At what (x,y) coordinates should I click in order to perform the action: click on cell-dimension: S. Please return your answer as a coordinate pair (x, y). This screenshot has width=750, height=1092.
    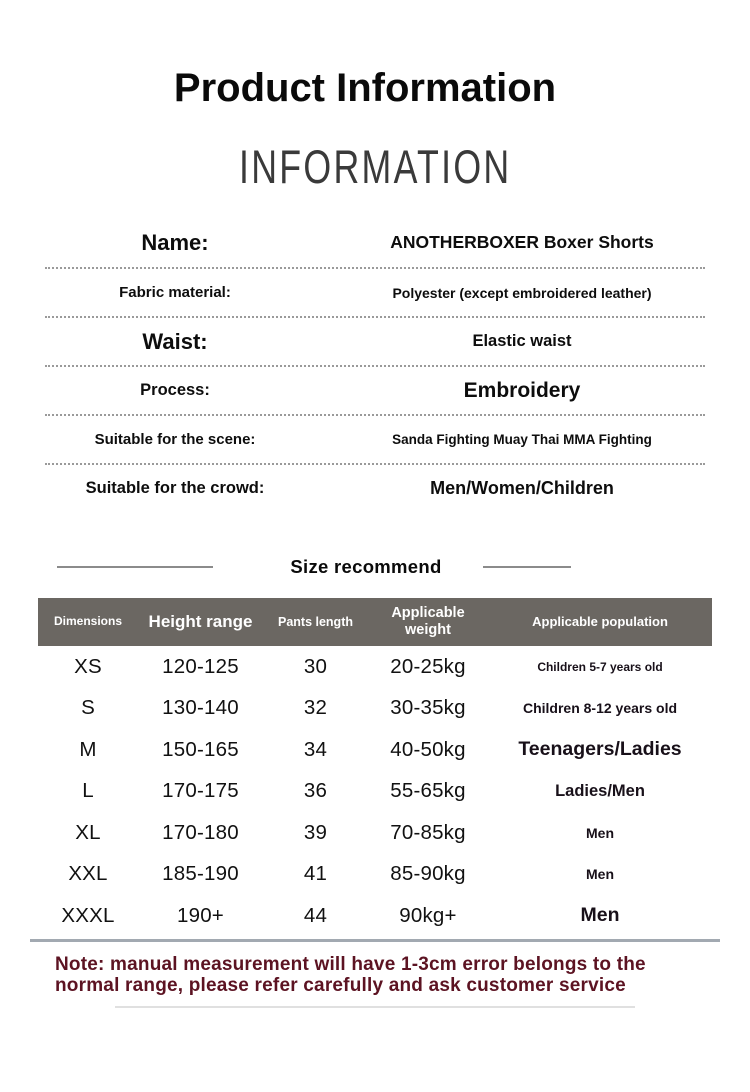
    Looking at the image, I should click on (88, 708).